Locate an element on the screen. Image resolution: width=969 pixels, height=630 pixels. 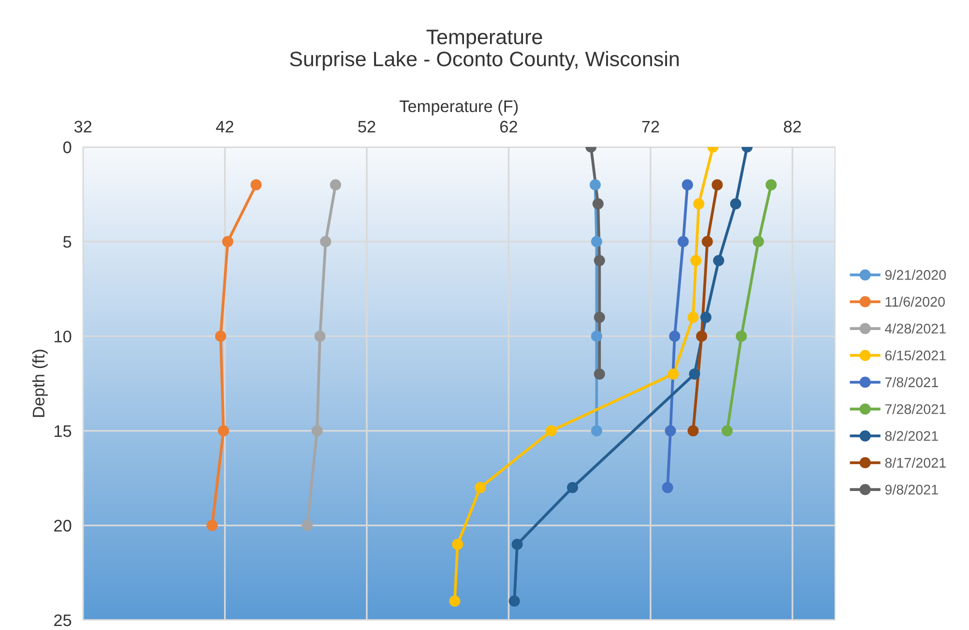
chart-subtitle: Surprise Lake - Oconto County, Wisconsin is located at coordinates (484, 60).